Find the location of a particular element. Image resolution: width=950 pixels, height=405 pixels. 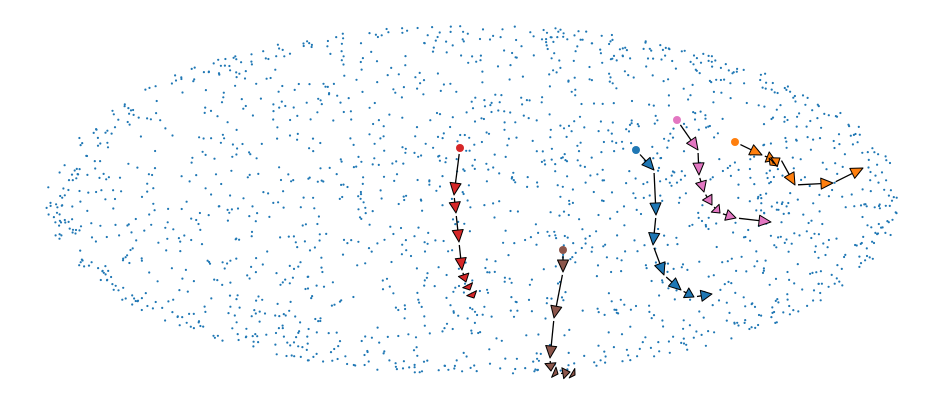

trajectory-arrow-shaft is located at coordinates (552, 333).